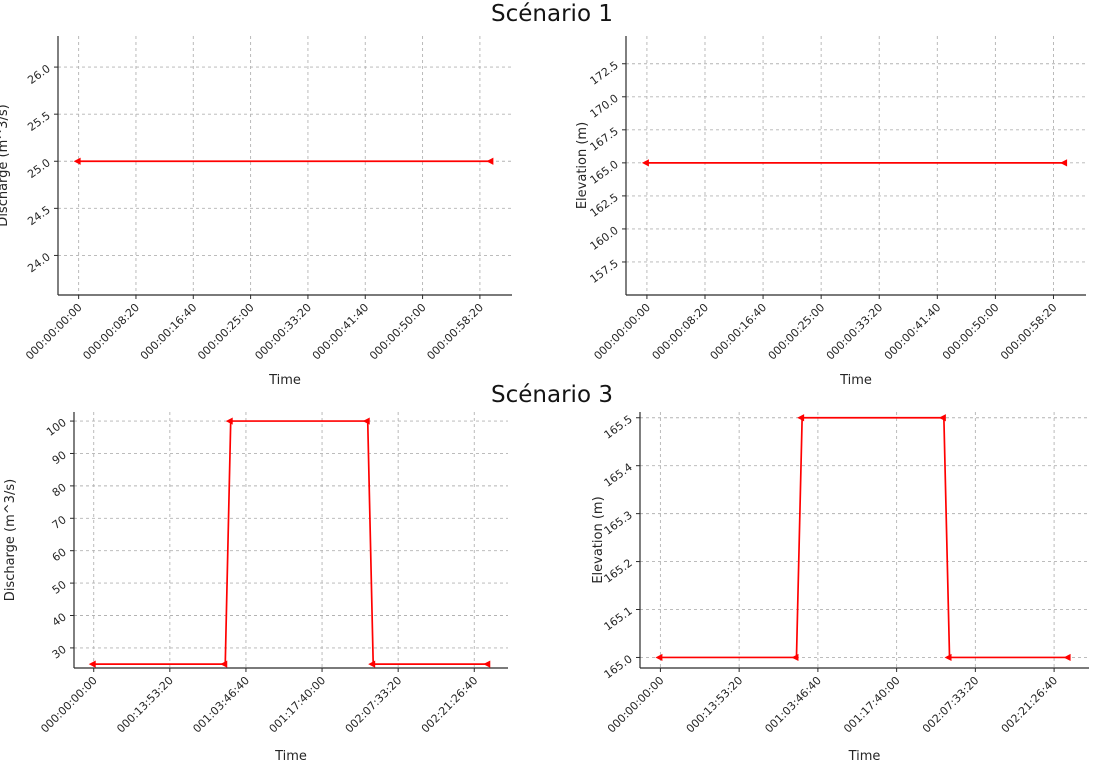  Describe the element at coordinates (59, 490) in the screenshot. I see `y-tick-label: 80` at that location.